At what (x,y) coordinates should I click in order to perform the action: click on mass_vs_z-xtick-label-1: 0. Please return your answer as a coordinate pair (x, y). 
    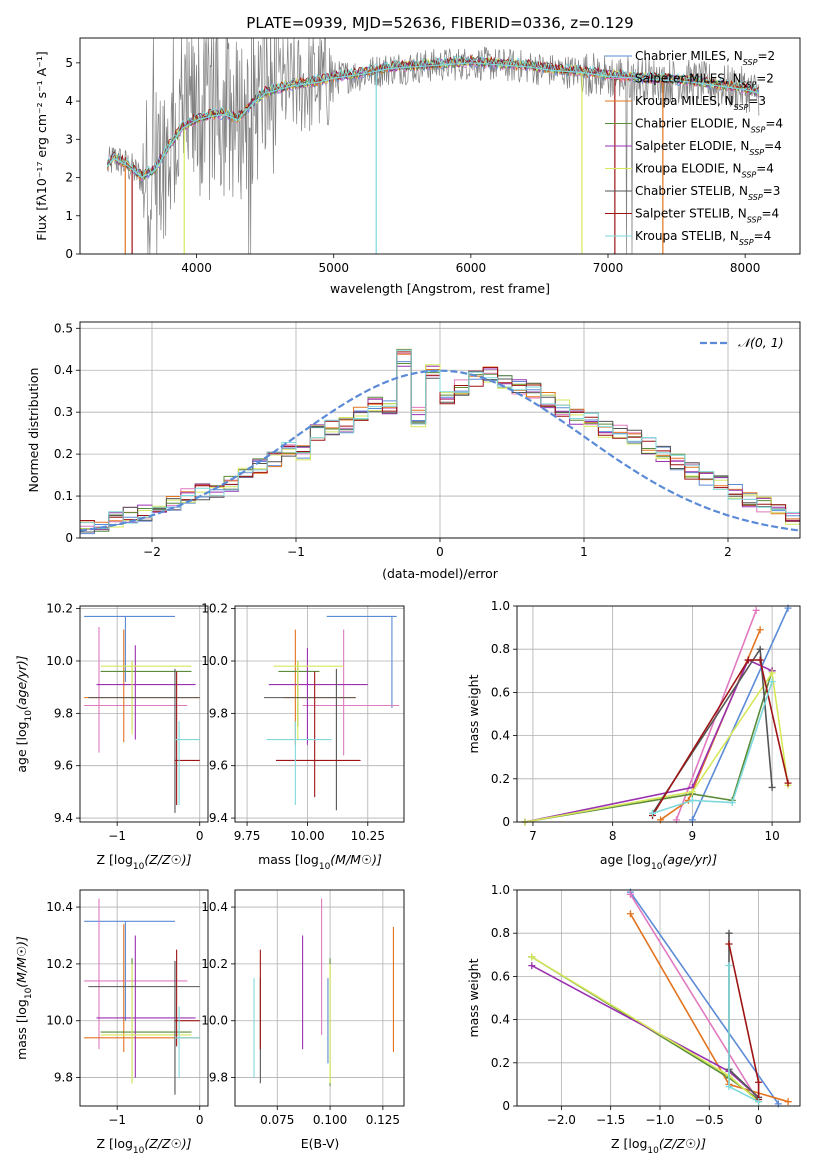
    Looking at the image, I should click on (200, 1120).